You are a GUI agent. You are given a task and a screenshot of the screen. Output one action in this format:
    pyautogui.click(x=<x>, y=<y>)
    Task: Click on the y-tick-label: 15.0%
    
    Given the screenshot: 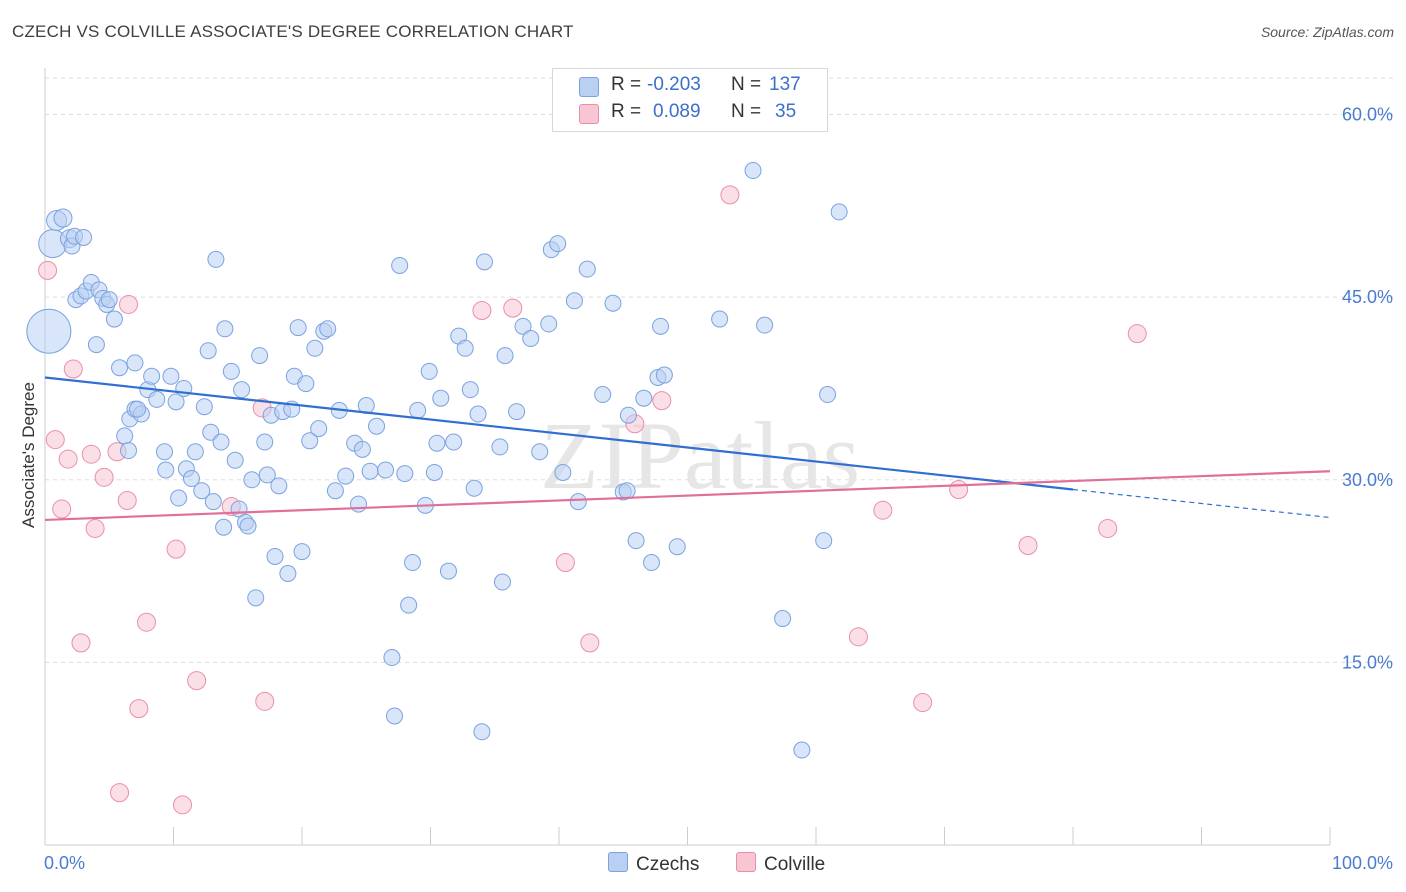 What is the action you would take?
    pyautogui.click(x=1367, y=662)
    